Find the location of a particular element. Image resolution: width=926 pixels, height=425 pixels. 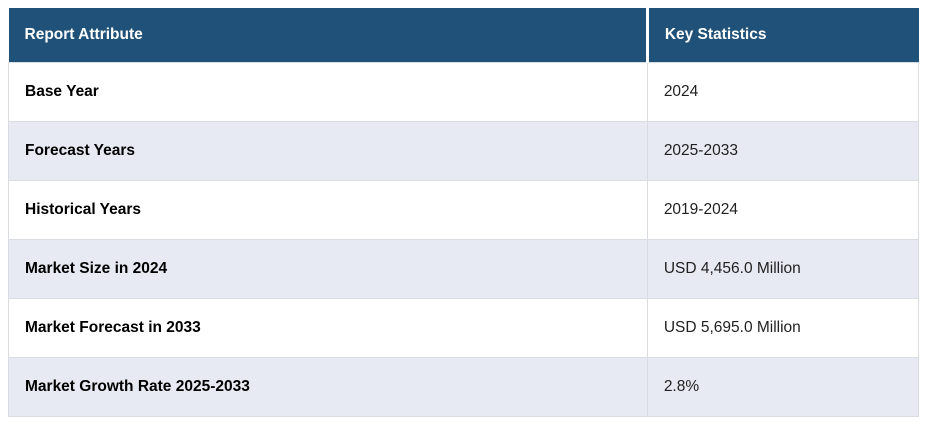

value-cell-growth-rate: 2.8% is located at coordinates (783, 387).